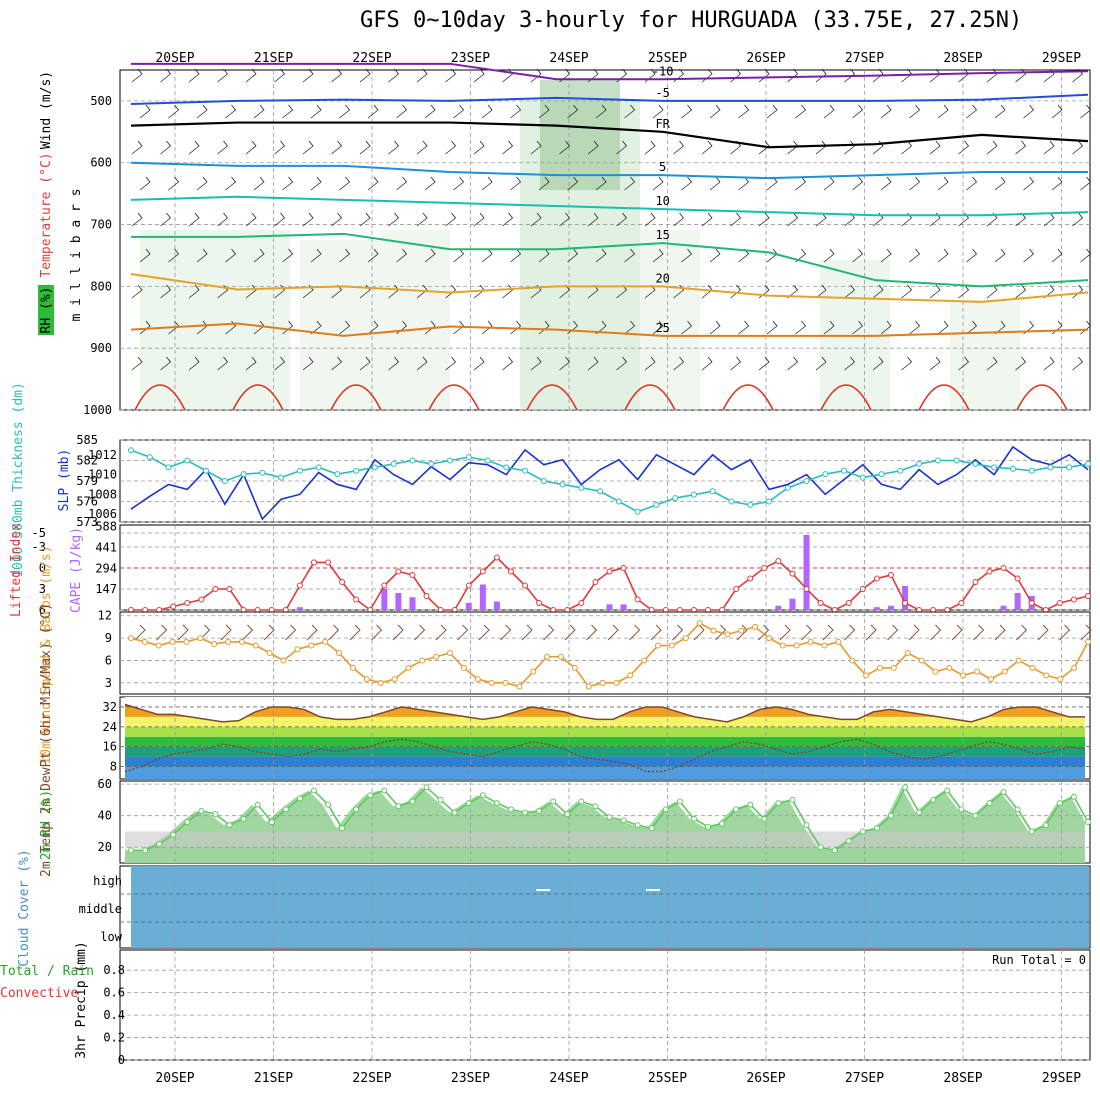 This screenshot has width=1100, height=1100. I want to click on cape-tick-label: 294, so click(106, 568).